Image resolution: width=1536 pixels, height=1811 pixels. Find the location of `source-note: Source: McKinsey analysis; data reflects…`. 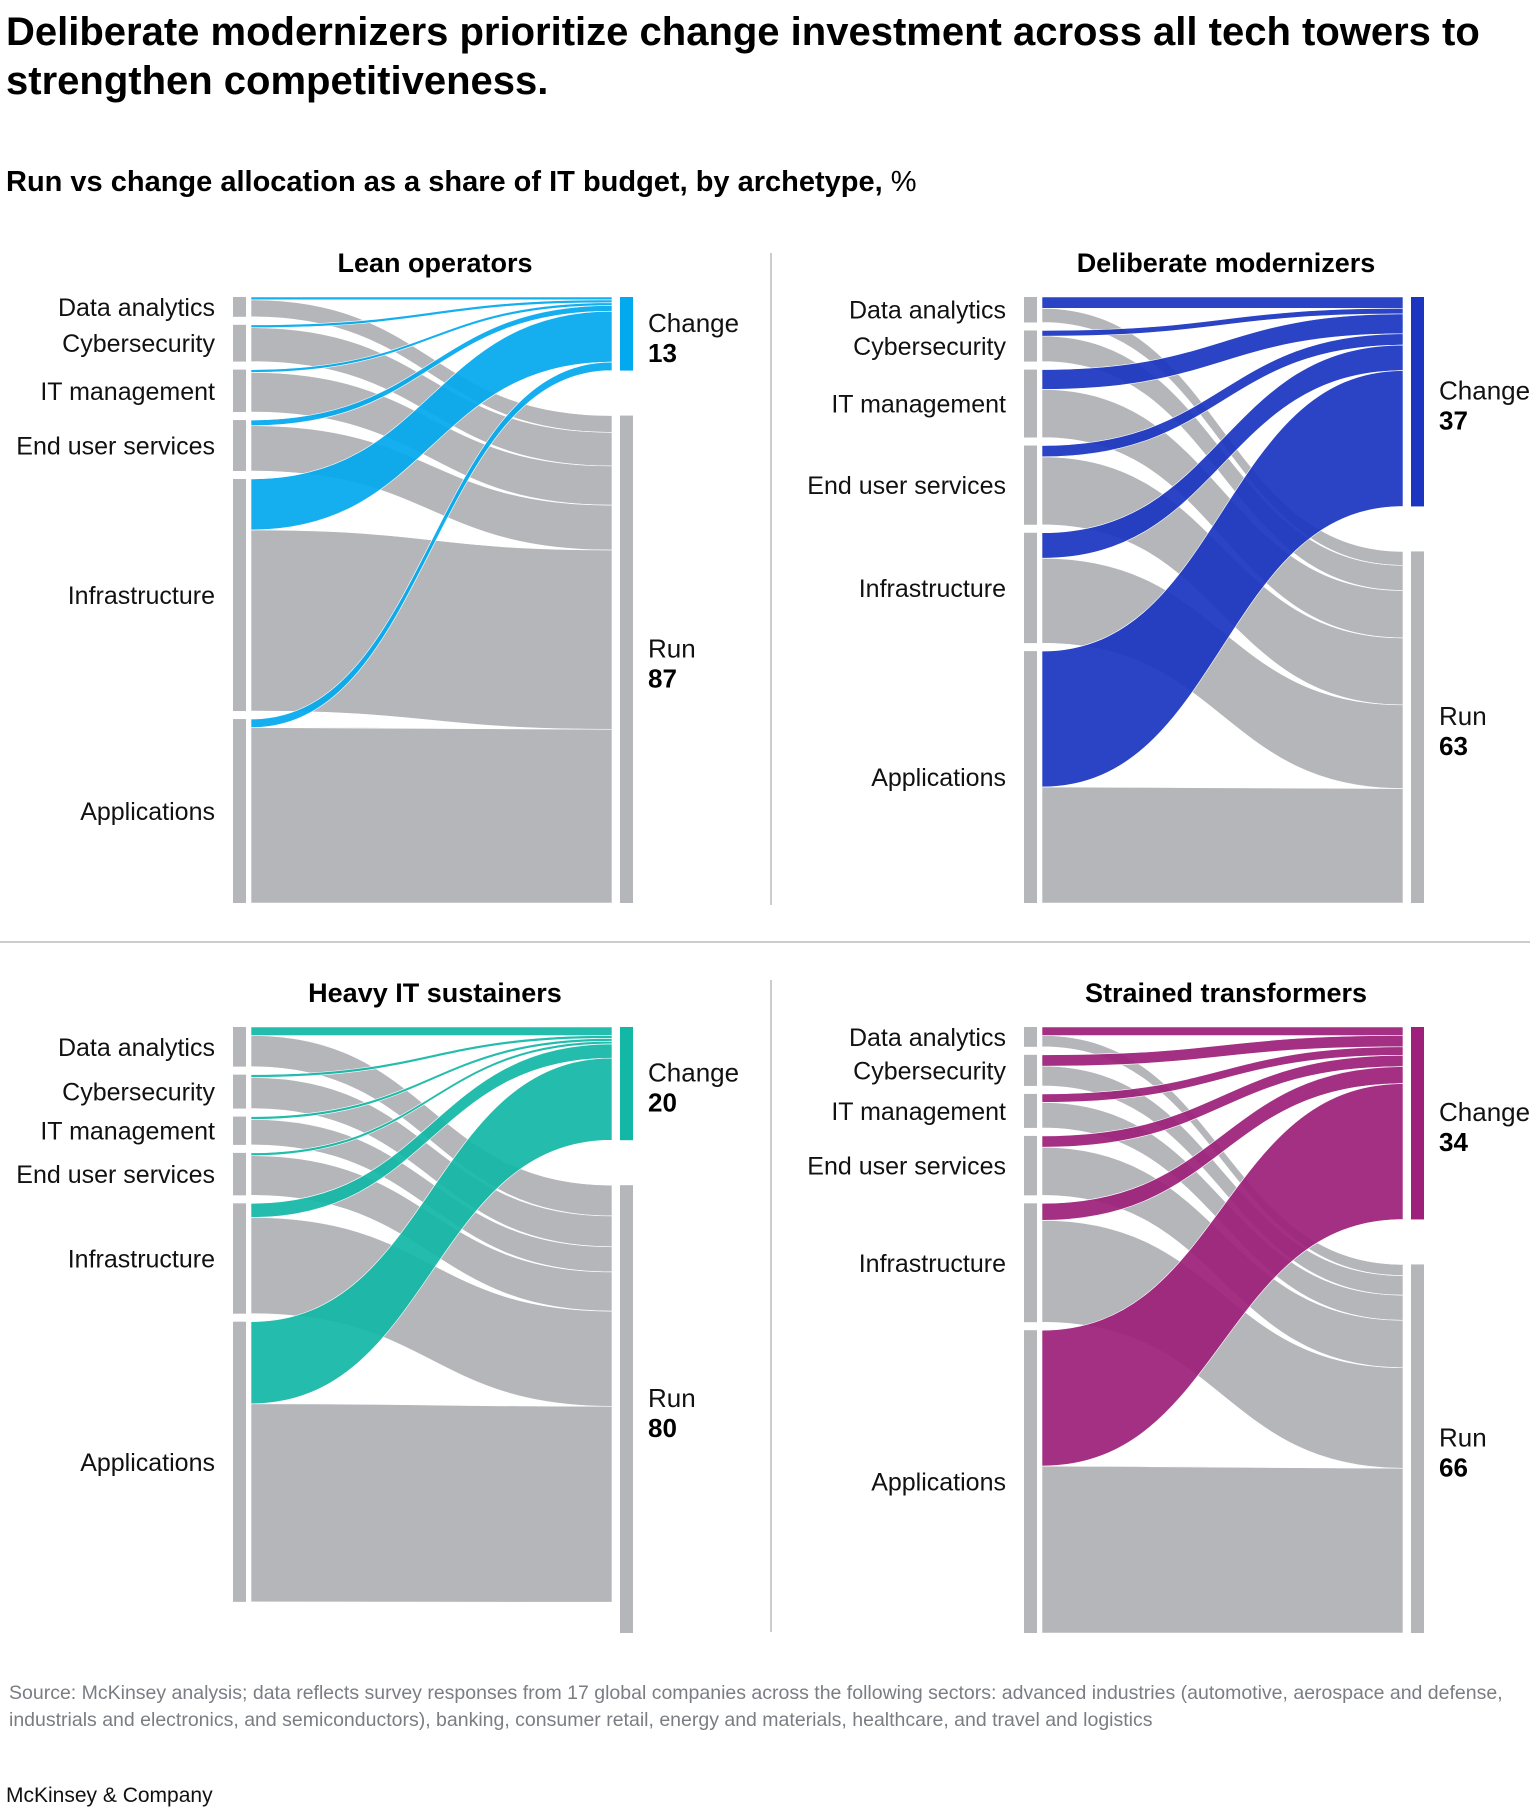

source-note: Source: McKinsey analysis; data reflects… is located at coordinates (756, 1706).